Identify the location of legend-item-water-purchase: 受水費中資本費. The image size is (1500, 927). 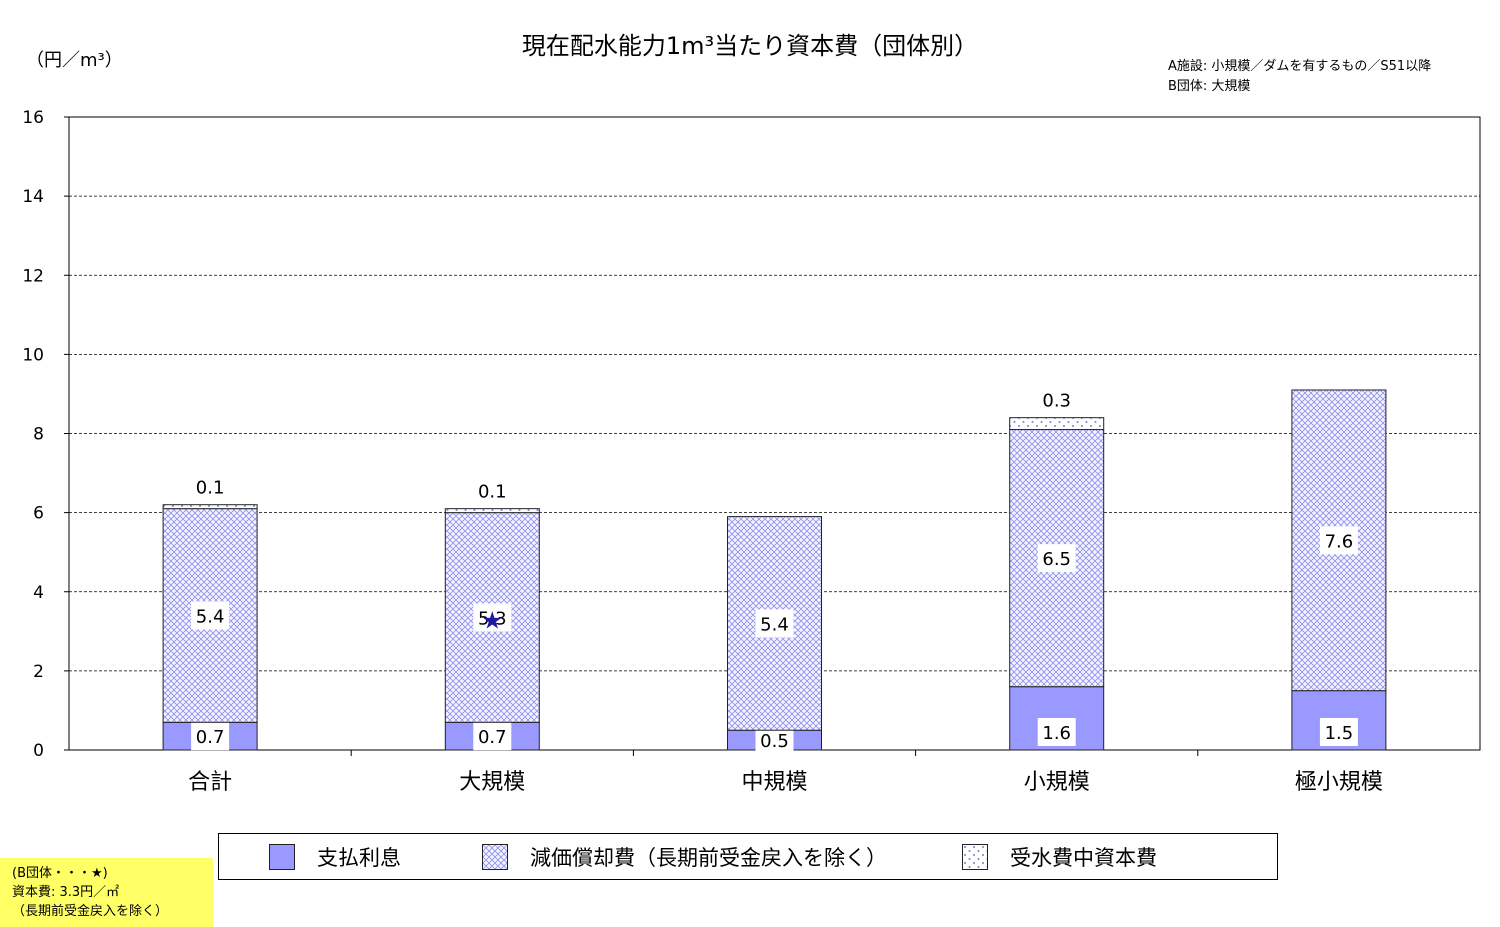
(1059, 857).